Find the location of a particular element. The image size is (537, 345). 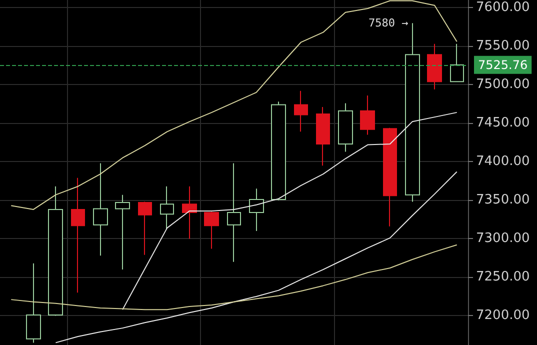

ref-line-label: 7525.76 is located at coordinates (503, 65).